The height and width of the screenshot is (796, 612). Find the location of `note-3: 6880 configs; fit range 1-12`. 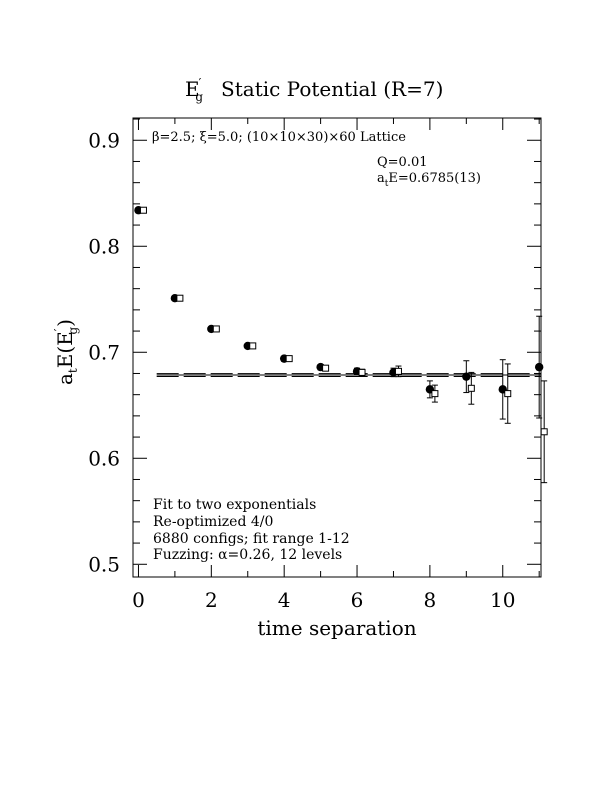

note-3: 6880 configs; fit range 1-12 is located at coordinates (251, 539).